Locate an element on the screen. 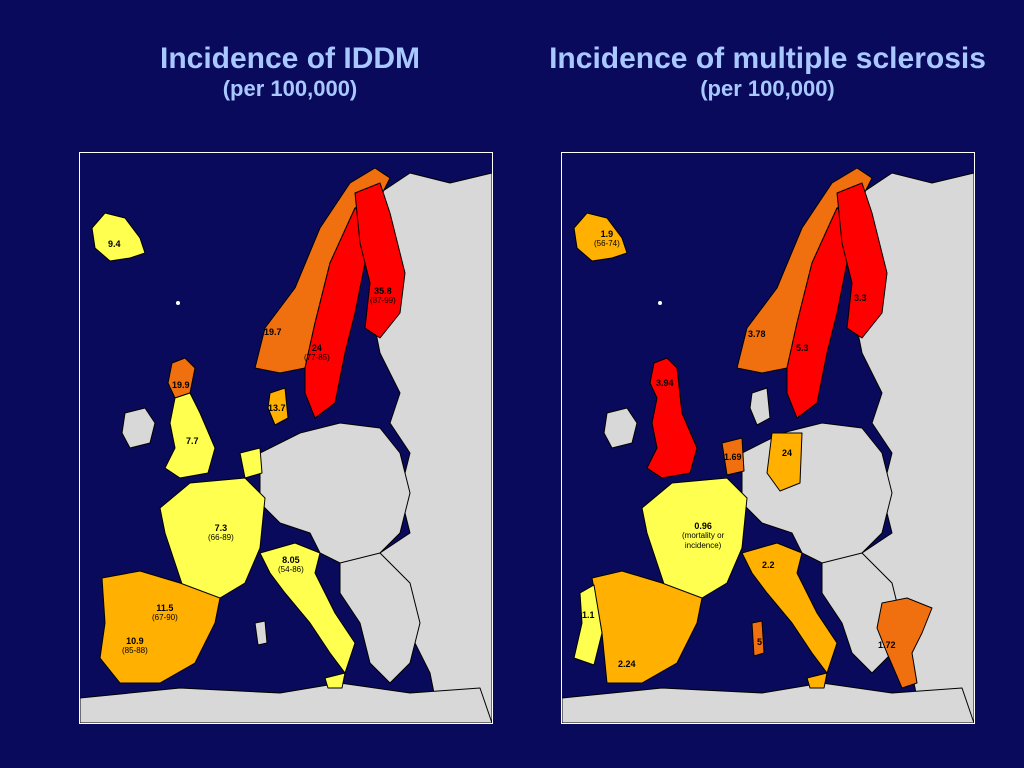 Image resolution: width=1024 pixels, height=768 pixels. iddm-label-denmark: 13.7 is located at coordinates (277, 408).